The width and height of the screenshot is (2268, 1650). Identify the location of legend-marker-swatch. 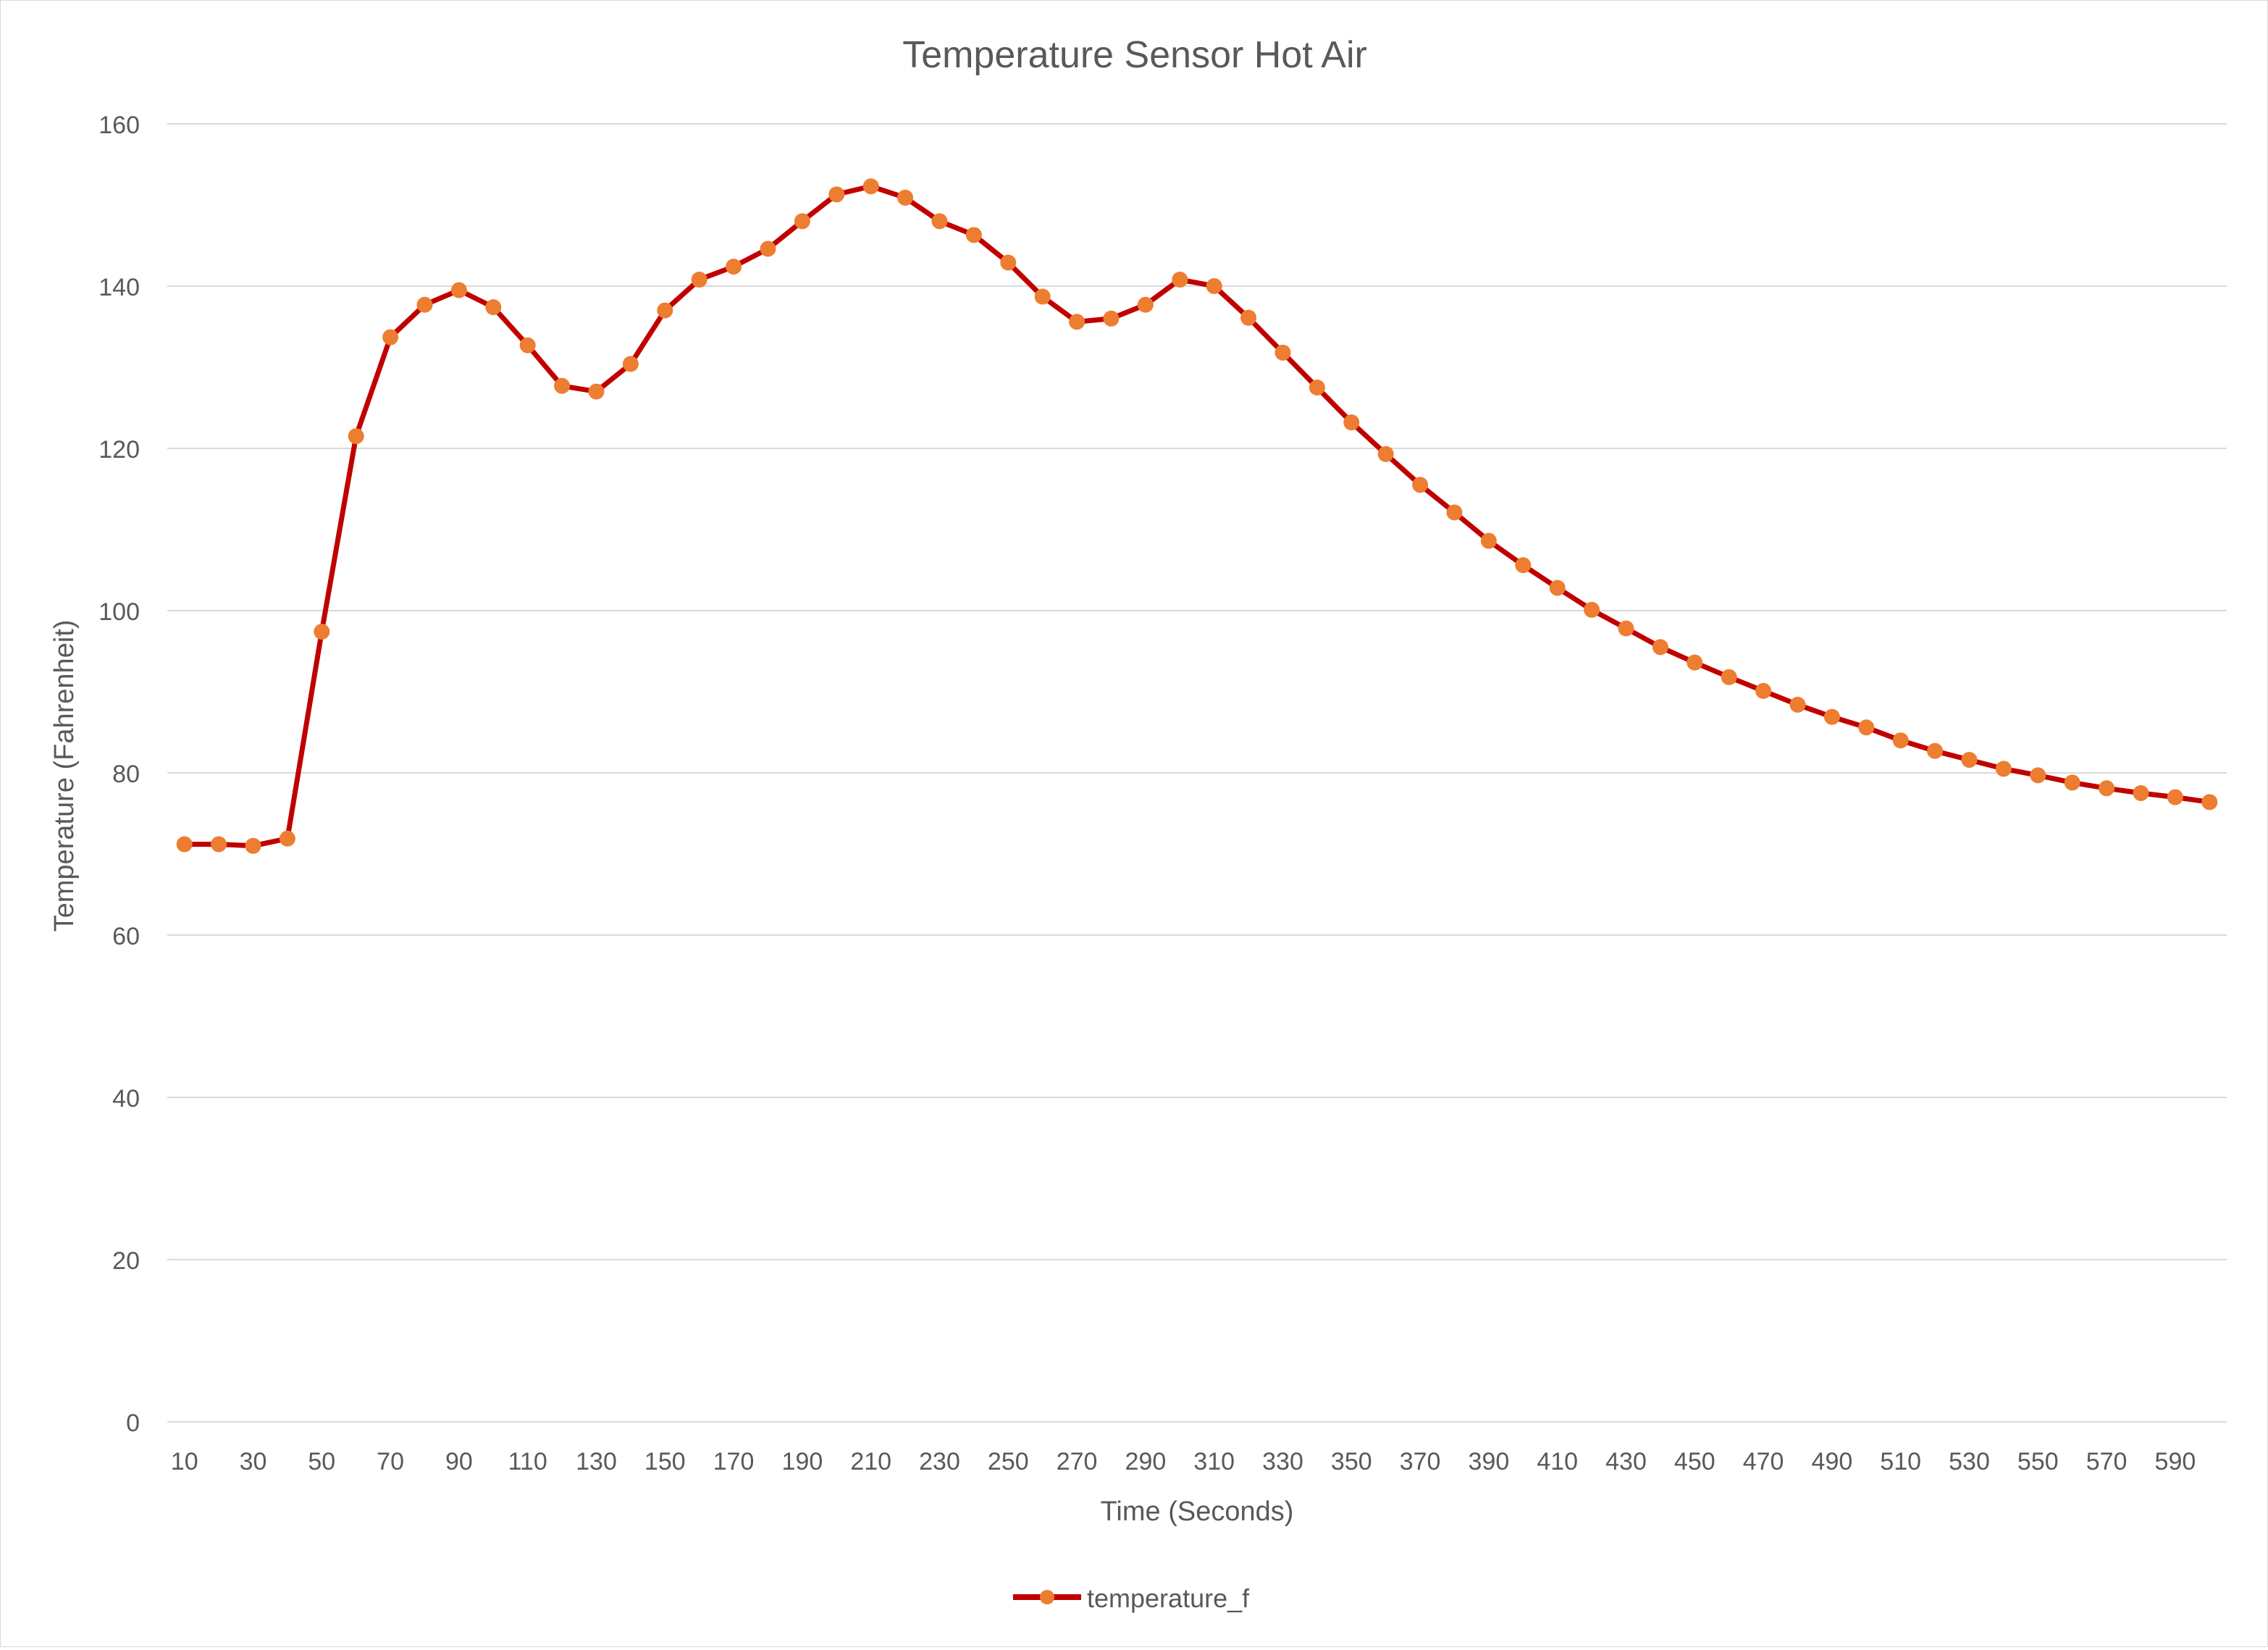
(1047, 1597).